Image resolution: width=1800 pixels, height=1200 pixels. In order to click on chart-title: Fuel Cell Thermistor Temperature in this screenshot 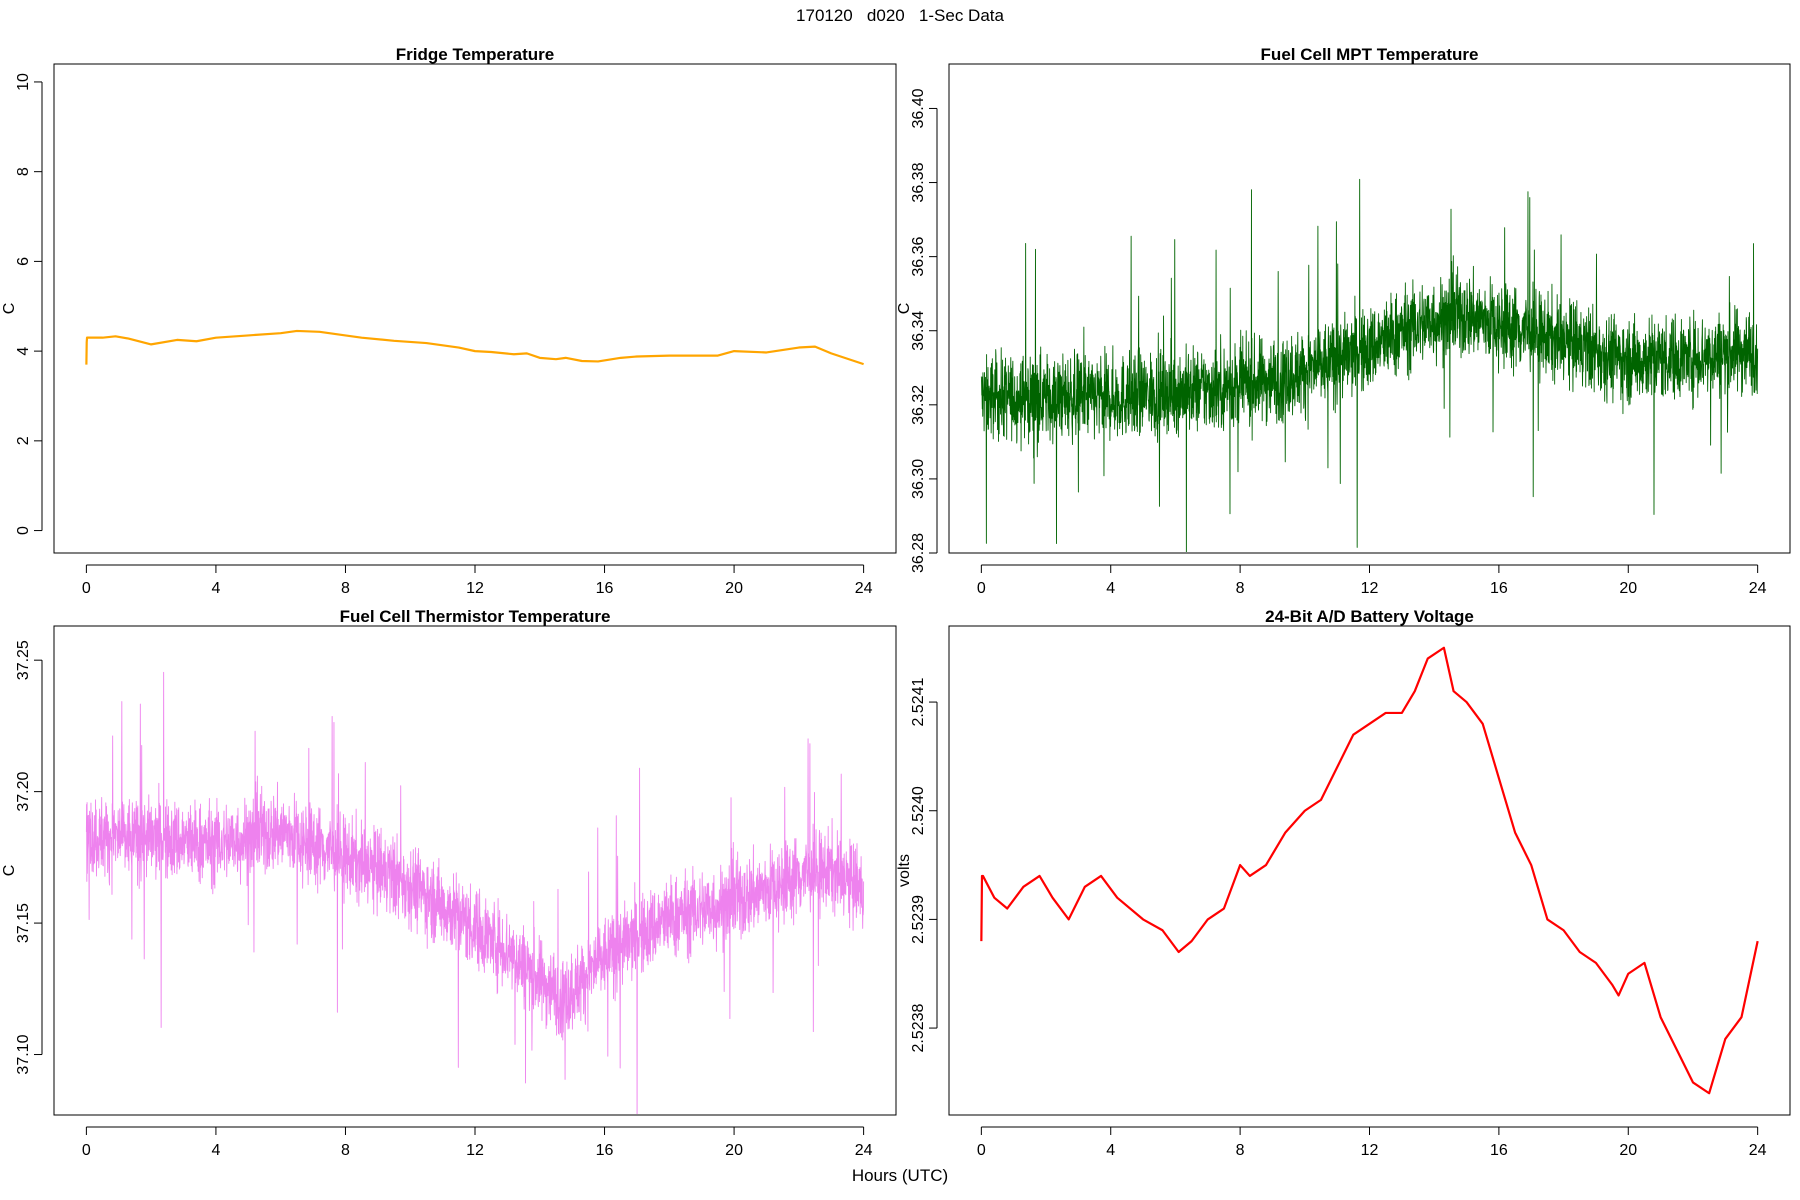, I will do `click(475, 616)`.